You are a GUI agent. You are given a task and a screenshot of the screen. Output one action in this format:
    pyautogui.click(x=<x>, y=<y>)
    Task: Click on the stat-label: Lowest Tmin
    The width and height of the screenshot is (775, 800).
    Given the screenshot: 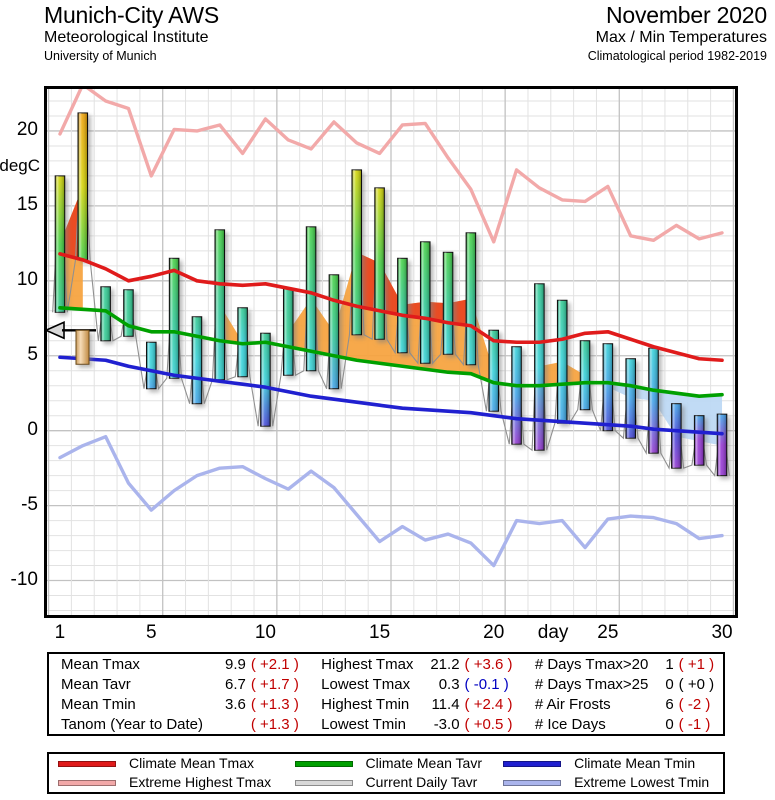 What is the action you would take?
    pyautogui.click(x=363, y=724)
    